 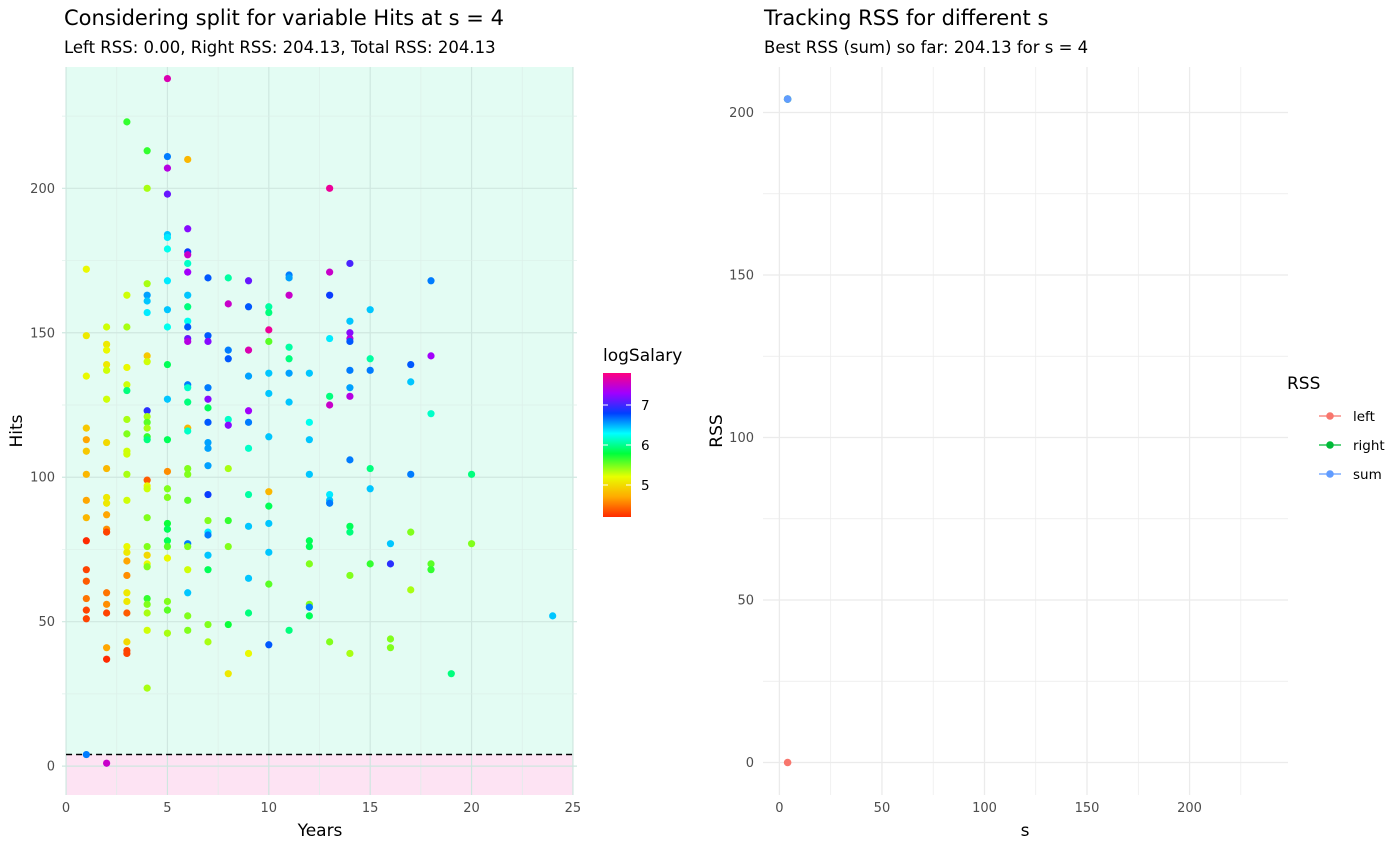 What do you see at coordinates (1087, 808) in the screenshot?
I see `x-tick-label: 150` at bounding box center [1087, 808].